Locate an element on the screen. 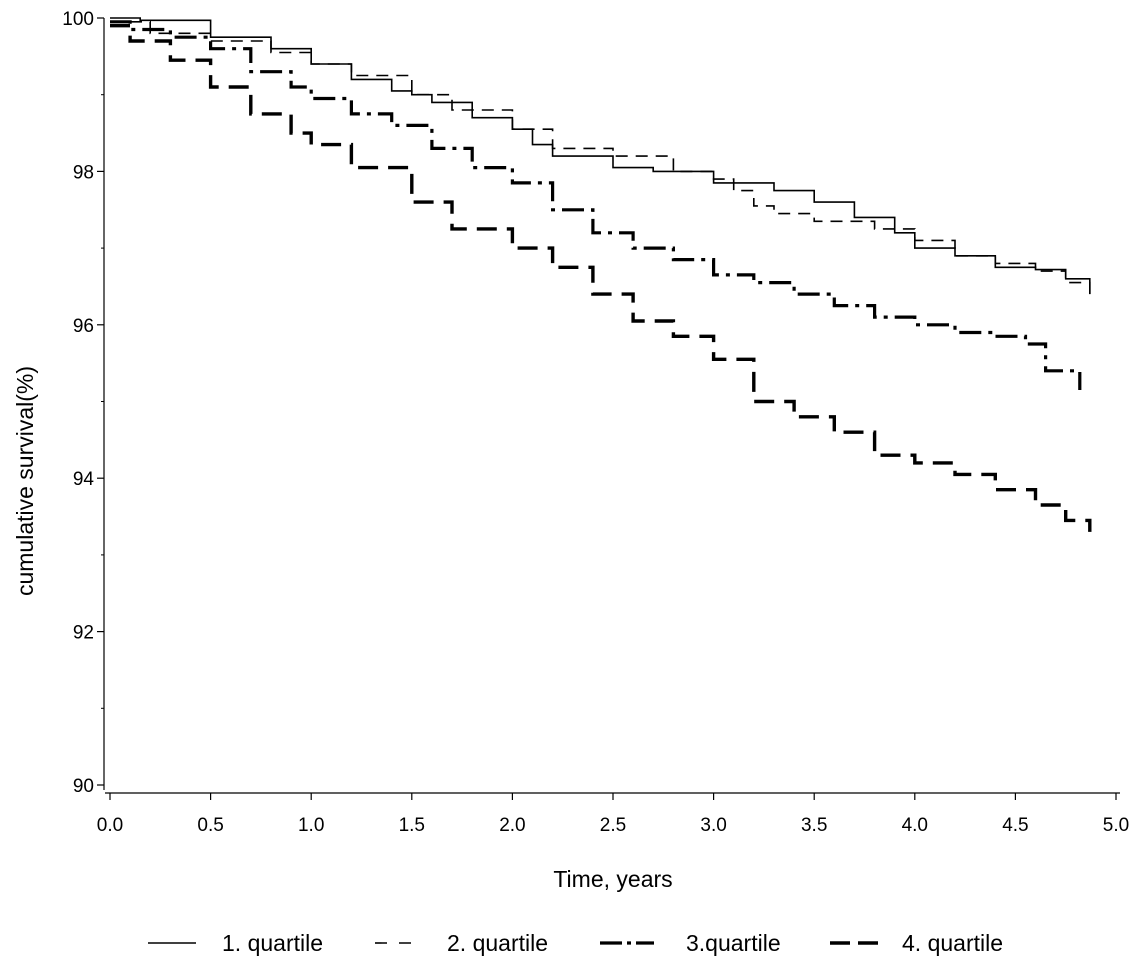 This screenshot has width=1135, height=961. x-axis-label: Time, years is located at coordinates (612, 879).